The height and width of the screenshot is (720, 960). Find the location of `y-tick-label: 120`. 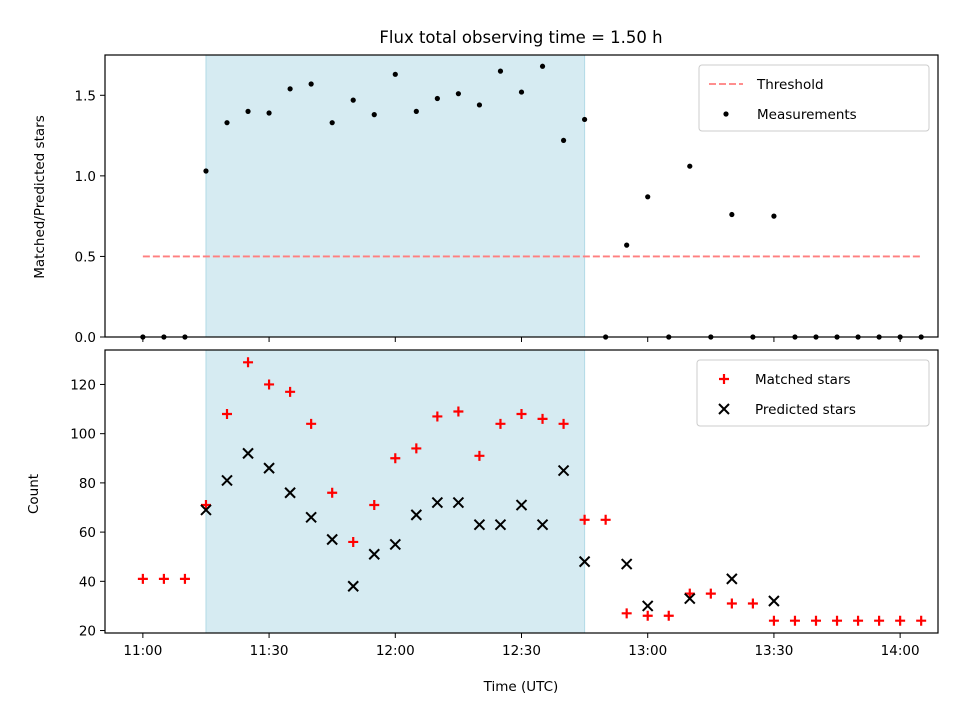

y-tick-label: 120 is located at coordinates (83, 385).